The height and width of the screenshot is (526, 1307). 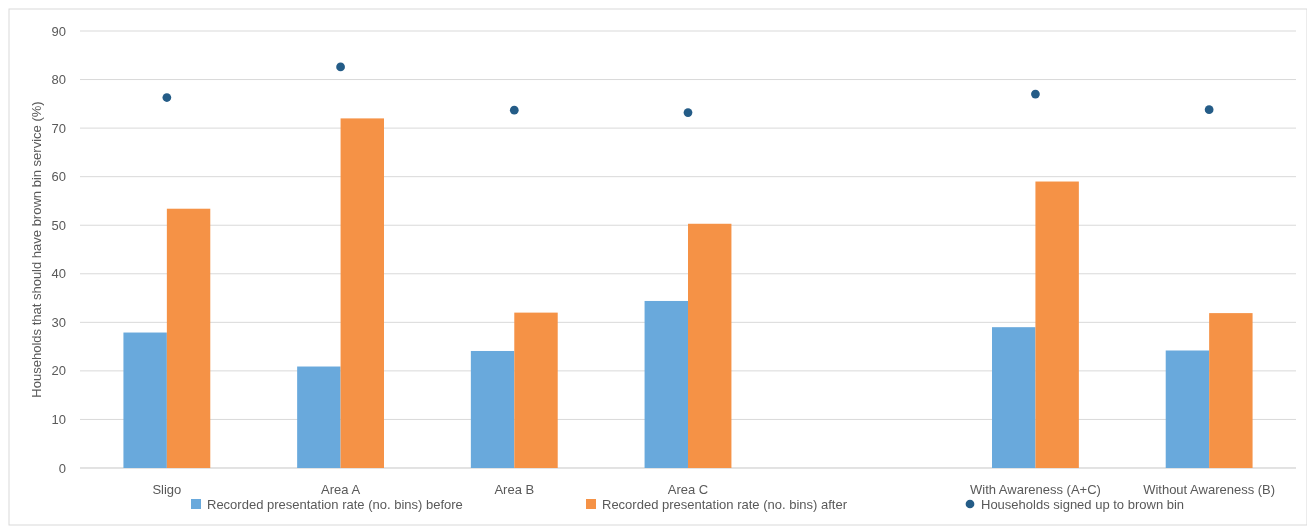 I want to click on y-tick-label: 50, so click(x=58, y=225).